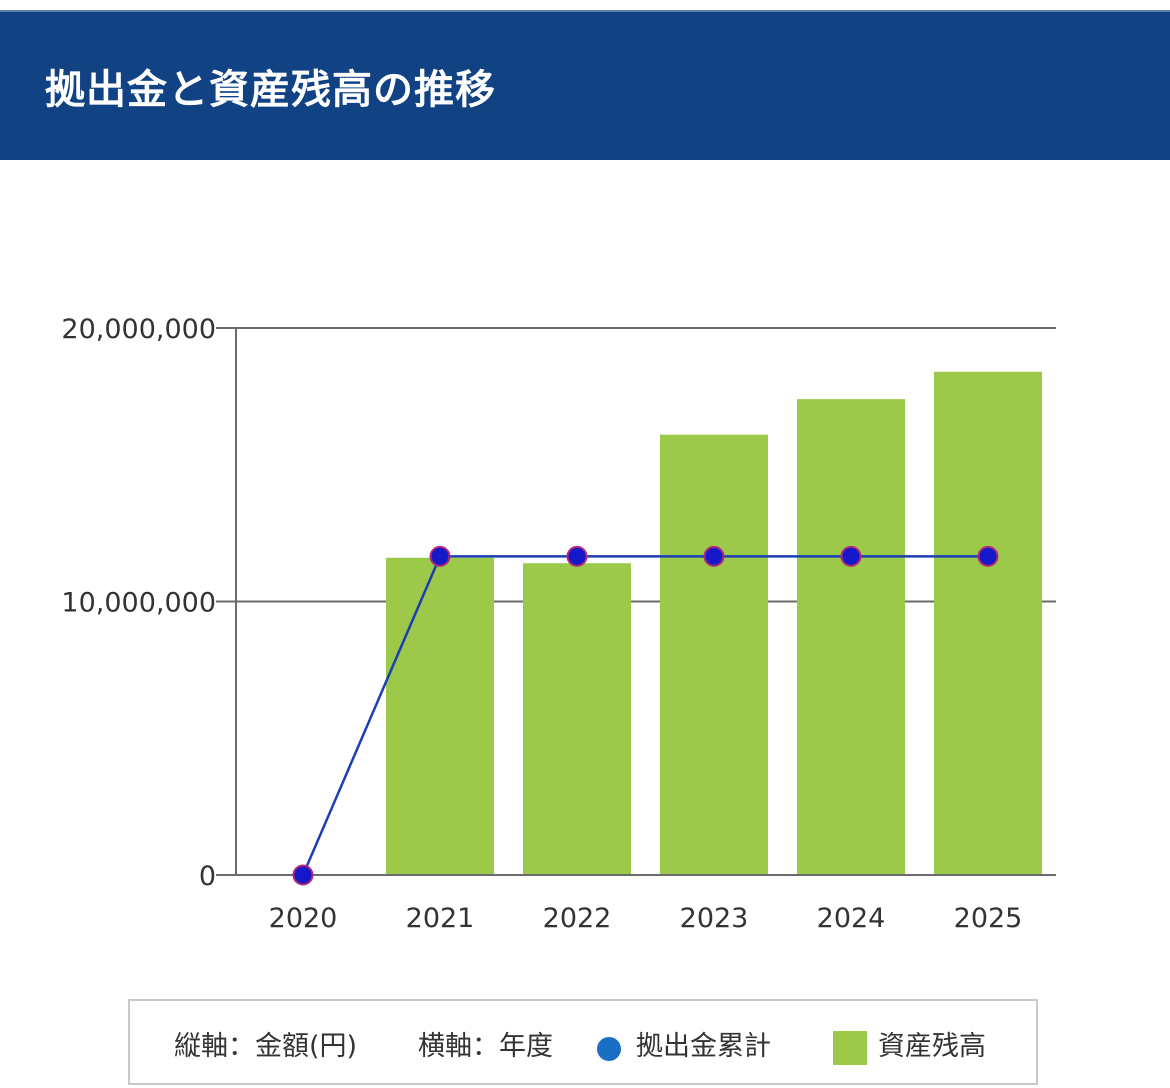  Describe the element at coordinates (851, 918) in the screenshot. I see `x-tick-label: 2024` at that location.